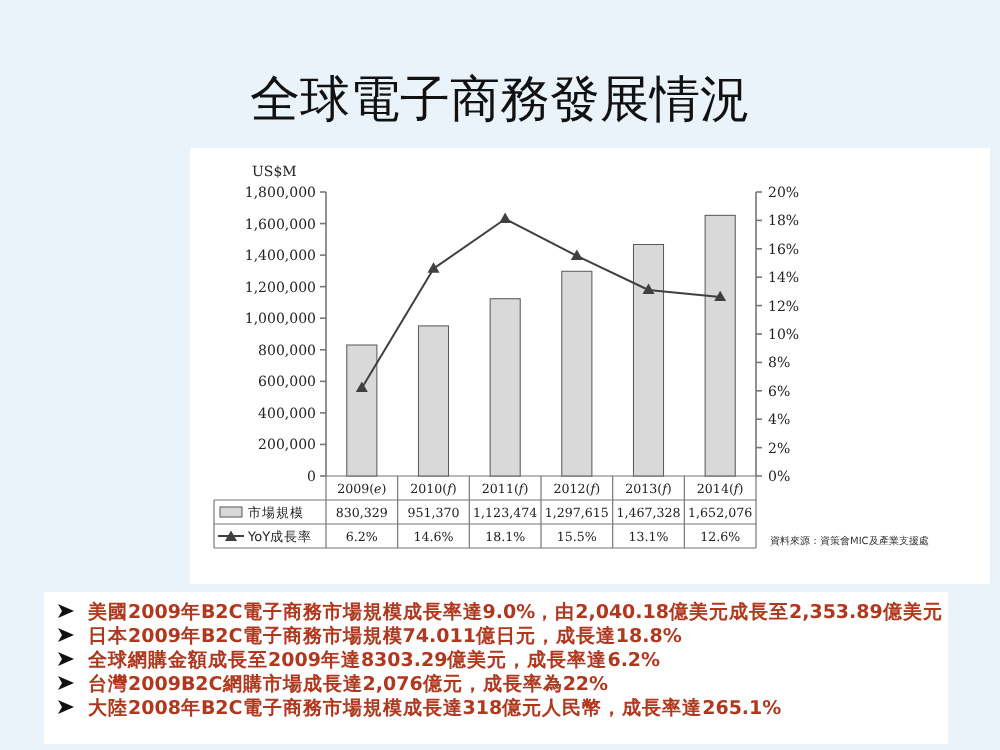 The height and width of the screenshot is (750, 1000). What do you see at coordinates (349, 684) in the screenshot?
I see `text: 台灣2009B2C網購市場成長達2,076億元，成長率為22%` at bounding box center [349, 684].